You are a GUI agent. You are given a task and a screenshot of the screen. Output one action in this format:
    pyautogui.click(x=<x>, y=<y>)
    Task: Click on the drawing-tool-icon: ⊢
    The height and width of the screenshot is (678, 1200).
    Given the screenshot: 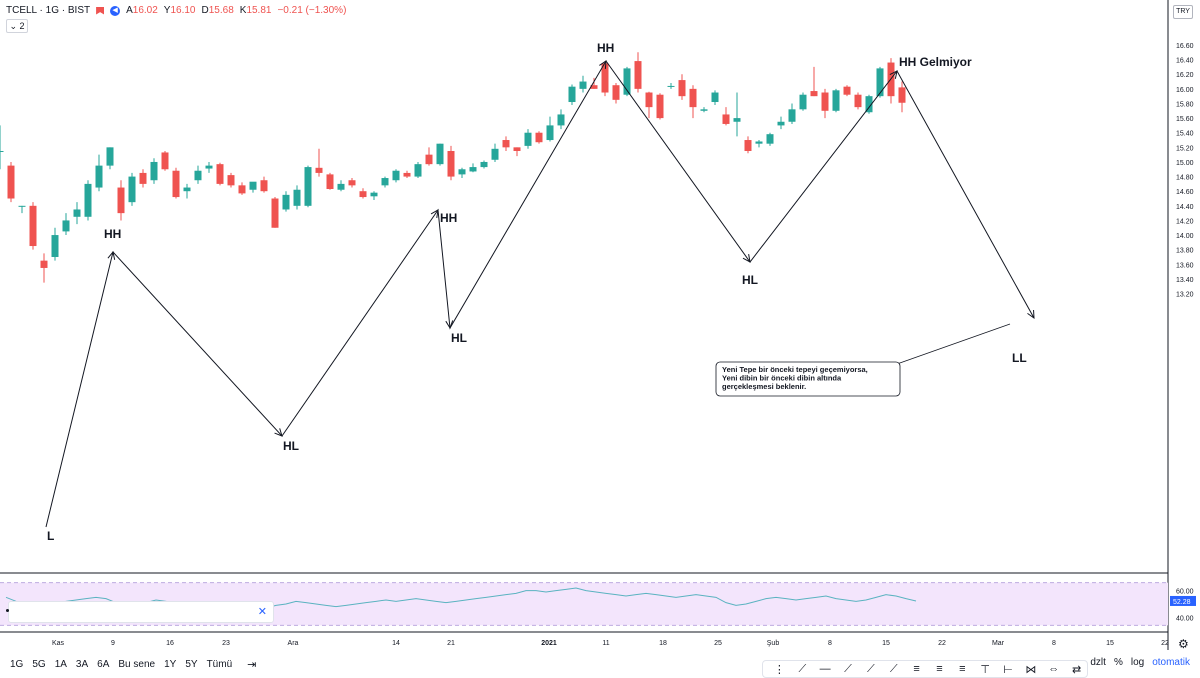 What is the action you would take?
    pyautogui.click(x=1008, y=669)
    